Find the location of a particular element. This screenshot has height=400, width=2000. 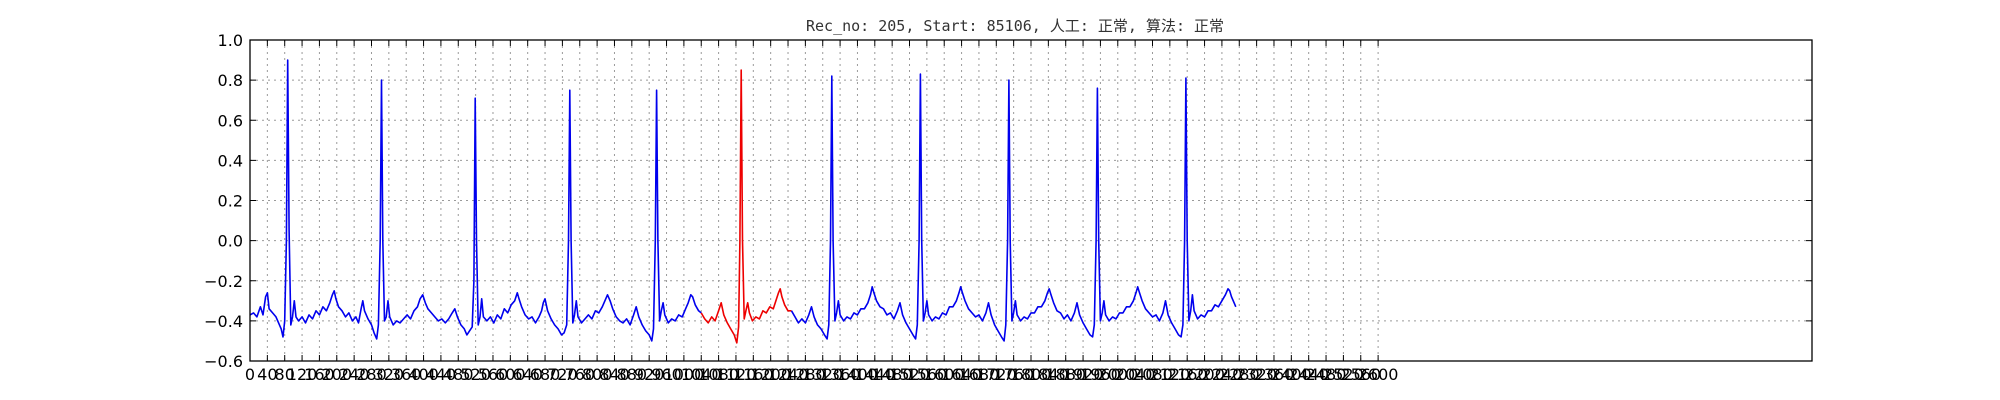

x-tick-label: 360 is located at coordinates (406, 374).